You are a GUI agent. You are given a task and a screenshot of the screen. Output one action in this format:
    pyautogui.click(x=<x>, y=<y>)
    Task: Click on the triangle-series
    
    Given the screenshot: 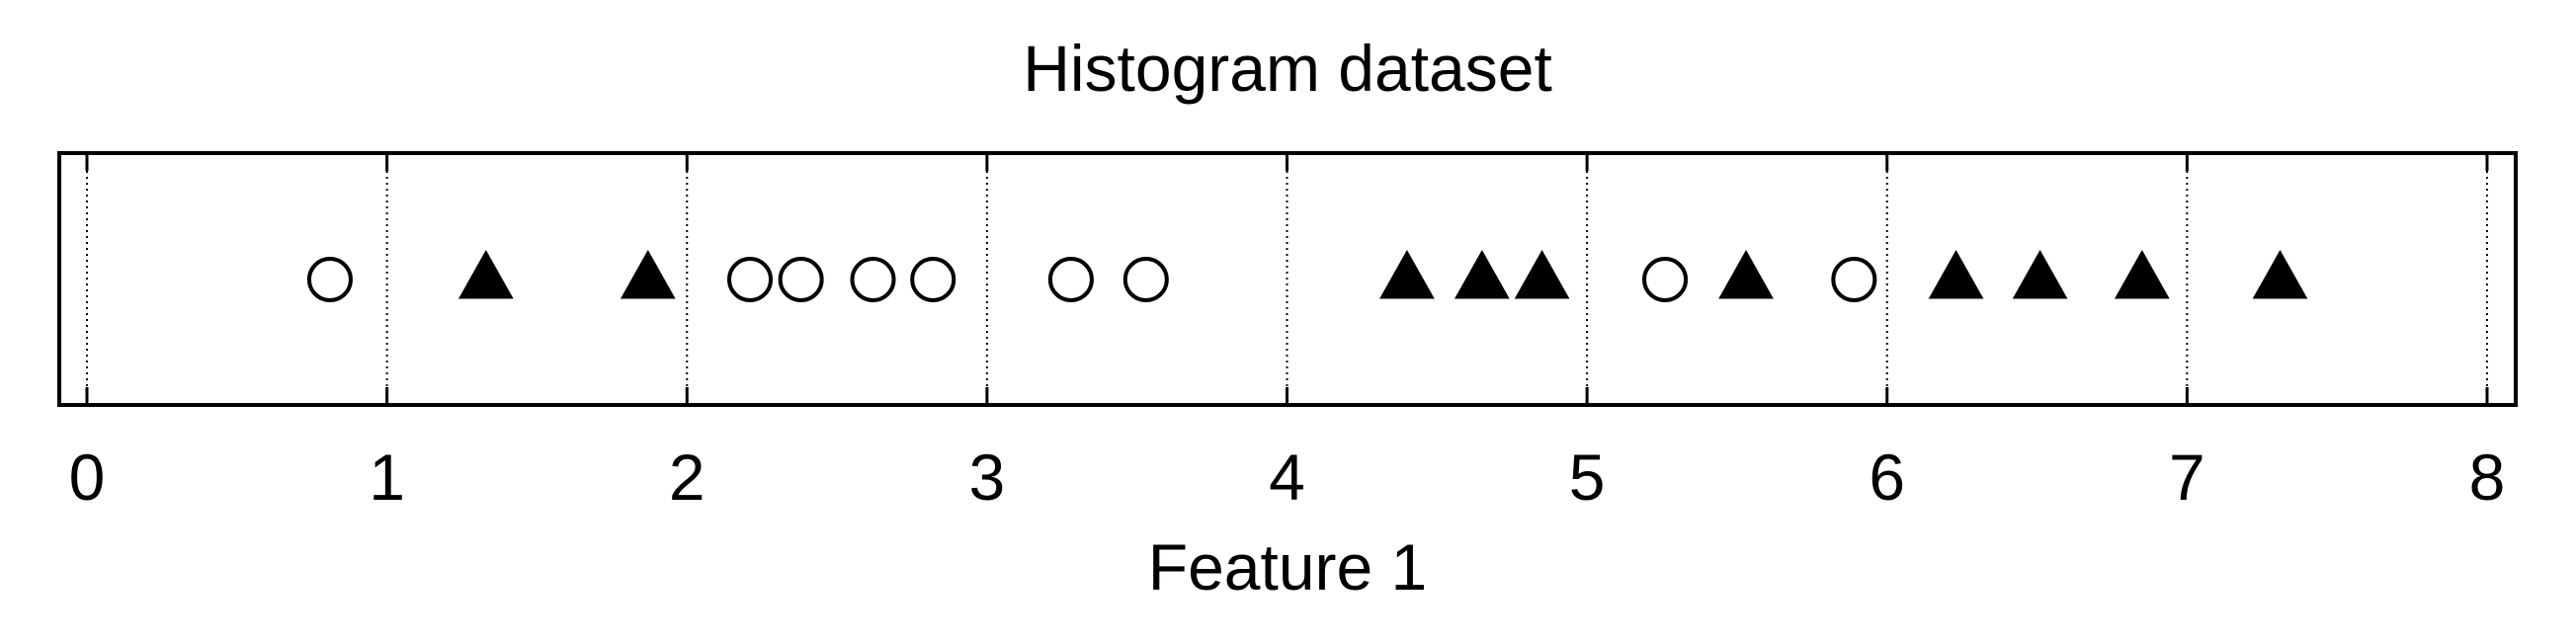 What is the action you would take?
    pyautogui.click(x=1382, y=274)
    